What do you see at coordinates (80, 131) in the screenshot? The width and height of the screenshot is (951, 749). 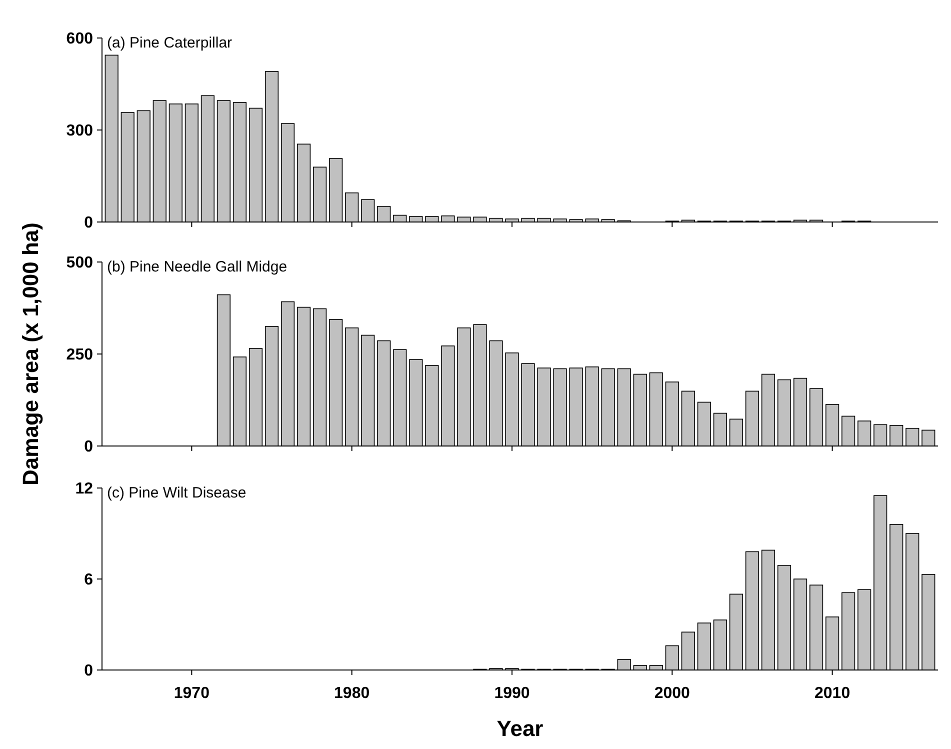 I see `y-tick-label: 300` at bounding box center [80, 131].